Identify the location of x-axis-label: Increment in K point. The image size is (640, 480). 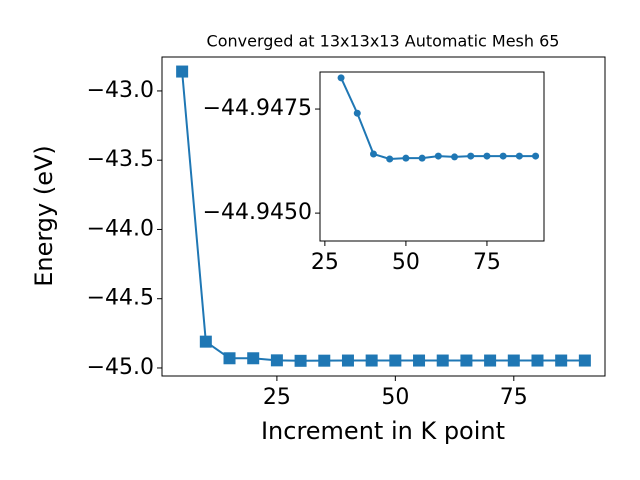
(383, 431).